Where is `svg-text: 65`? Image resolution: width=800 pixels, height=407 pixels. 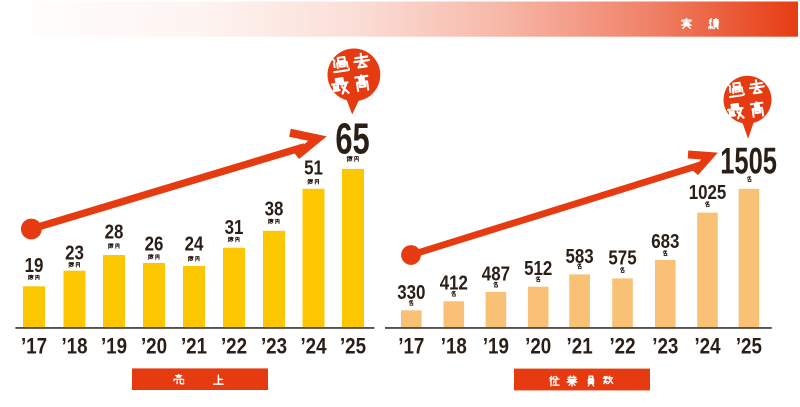 svg-text: 65 is located at coordinates (352, 140).